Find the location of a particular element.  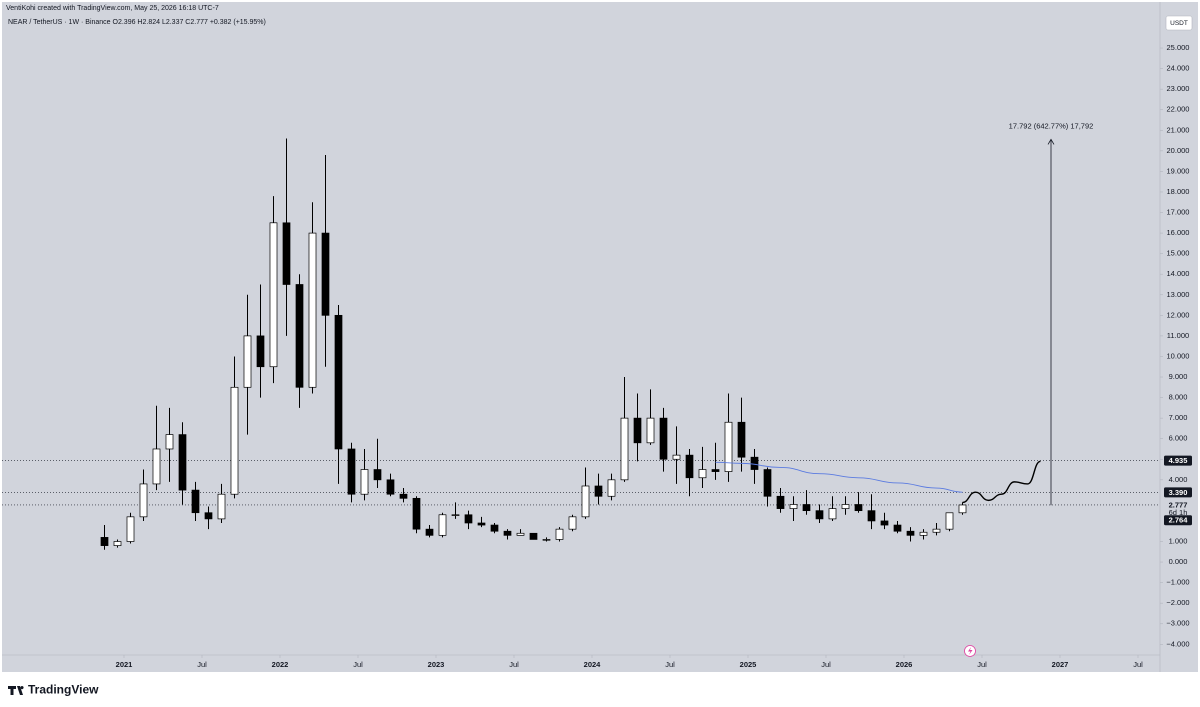

y-tick-label: −3.000 is located at coordinates (1177, 623).